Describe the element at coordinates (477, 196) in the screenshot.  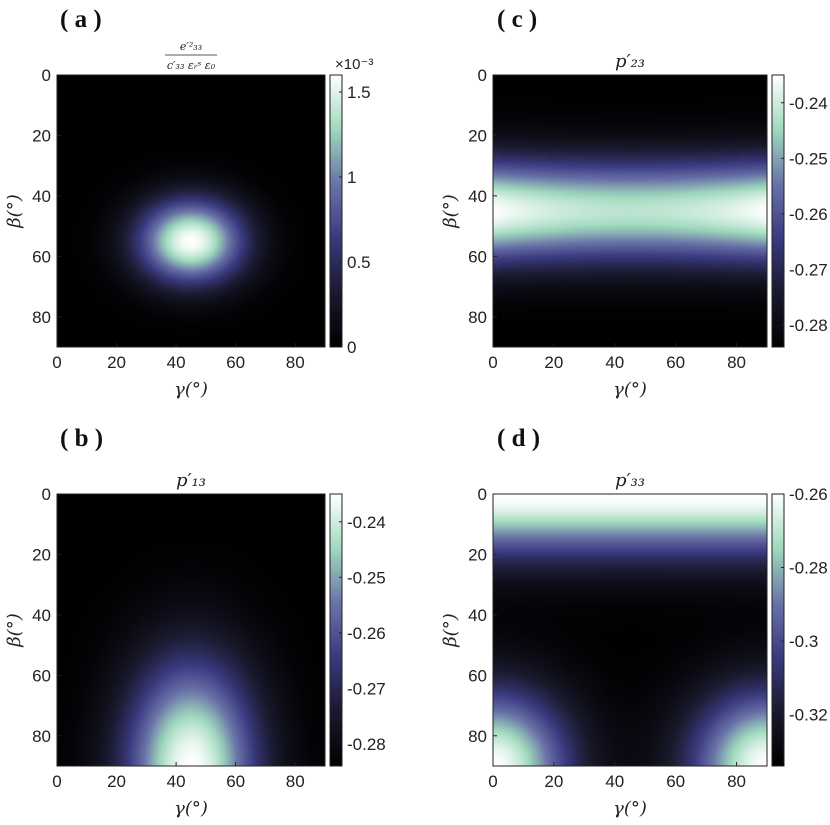
I see `y-tick-label-c: 40` at that location.